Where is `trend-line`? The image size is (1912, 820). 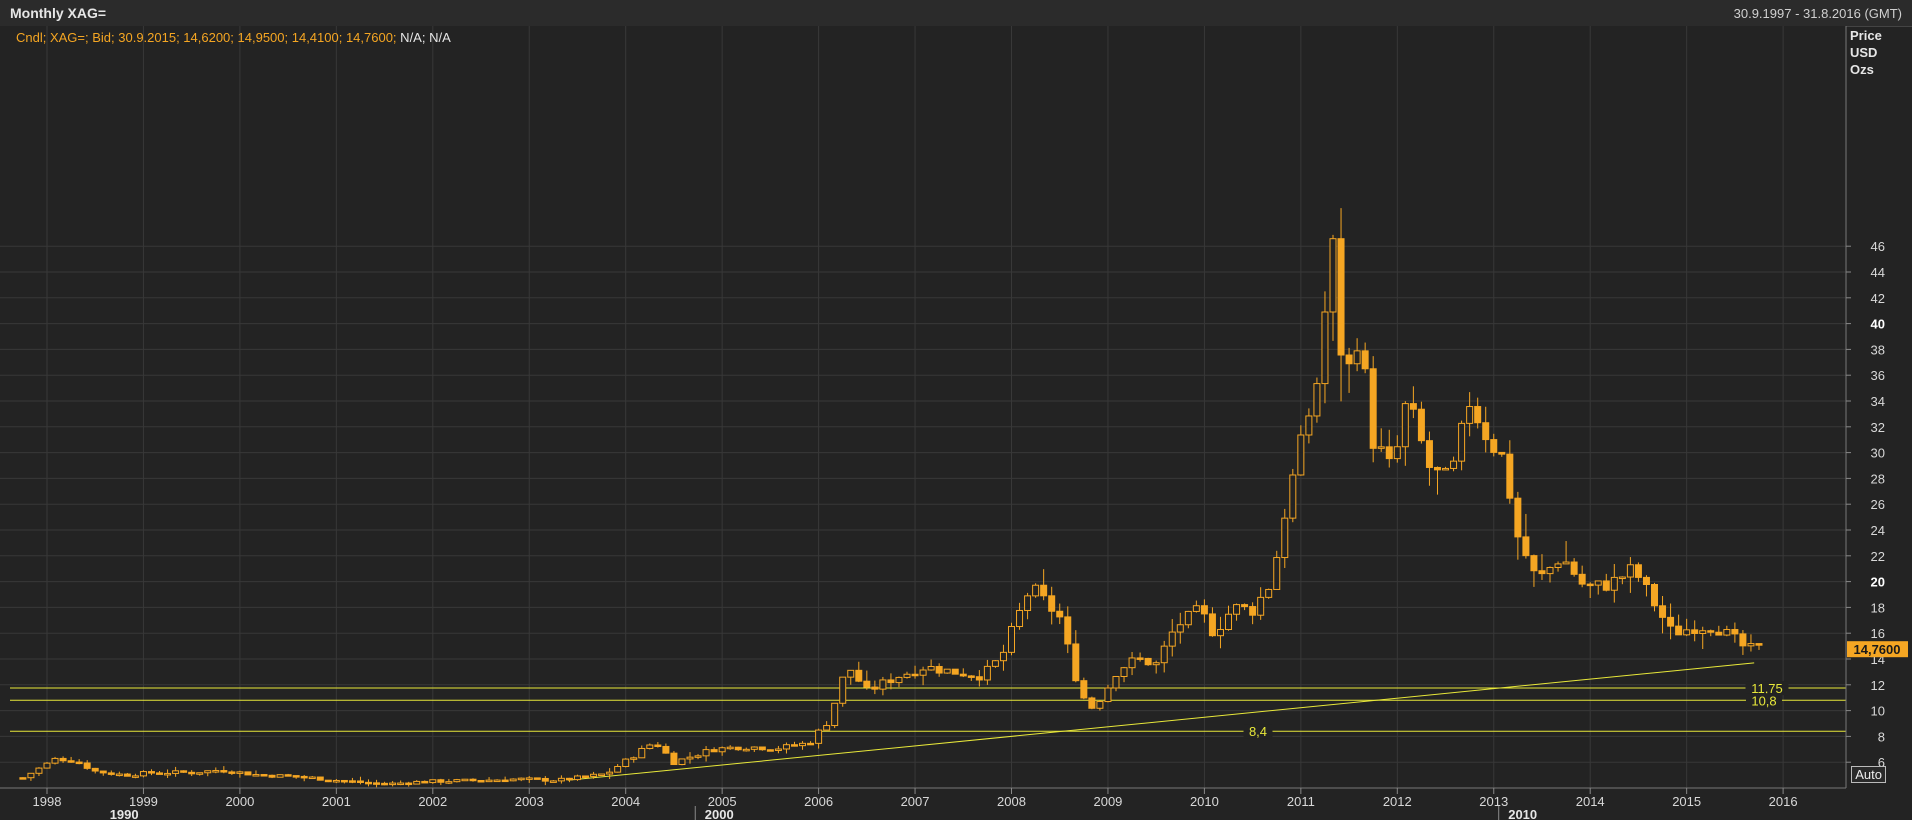 trend-line is located at coordinates (1161, 721).